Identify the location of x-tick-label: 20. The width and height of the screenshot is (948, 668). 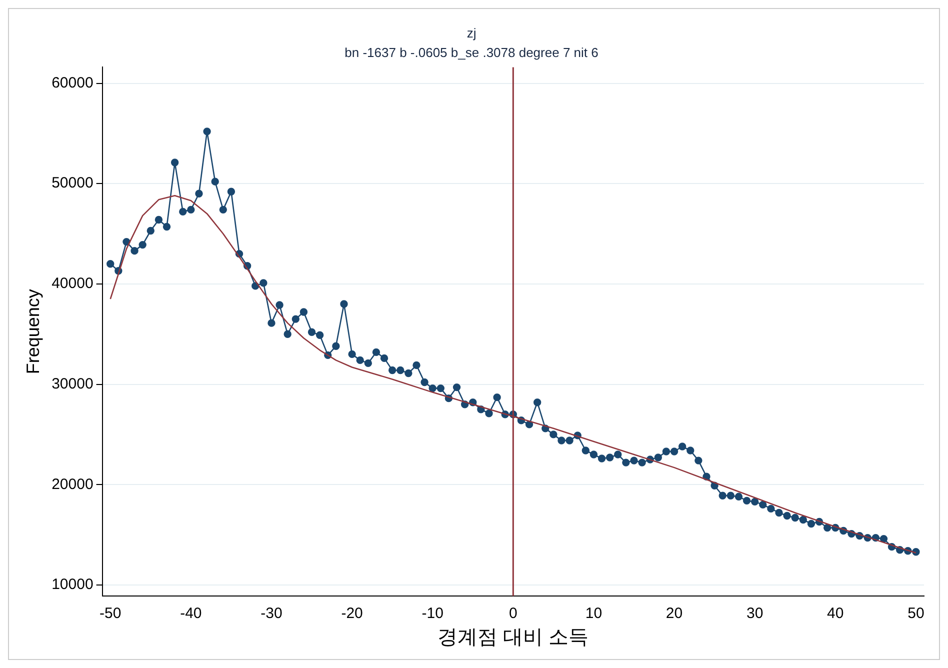
(674, 613).